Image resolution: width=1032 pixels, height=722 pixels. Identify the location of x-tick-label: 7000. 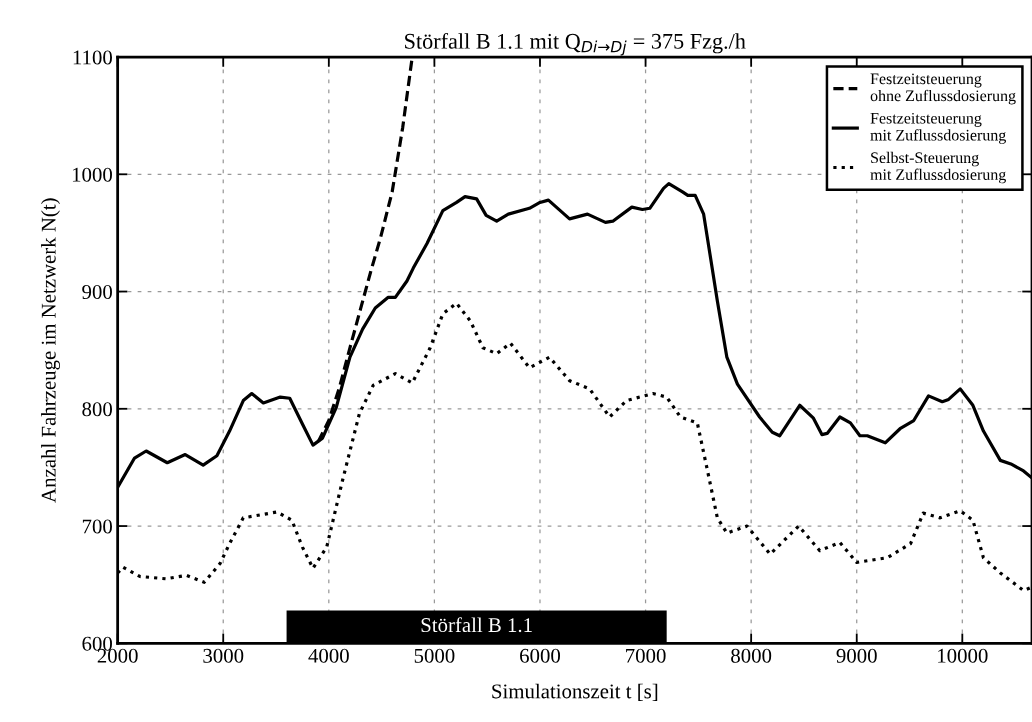
(646, 655).